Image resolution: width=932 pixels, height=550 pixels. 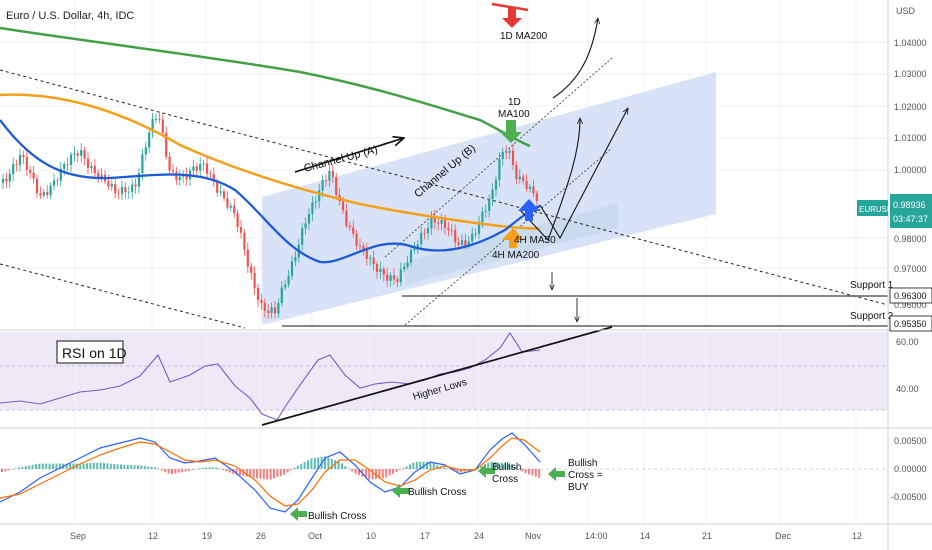 I want to click on price-tick: 0.96000, so click(x=910, y=305).